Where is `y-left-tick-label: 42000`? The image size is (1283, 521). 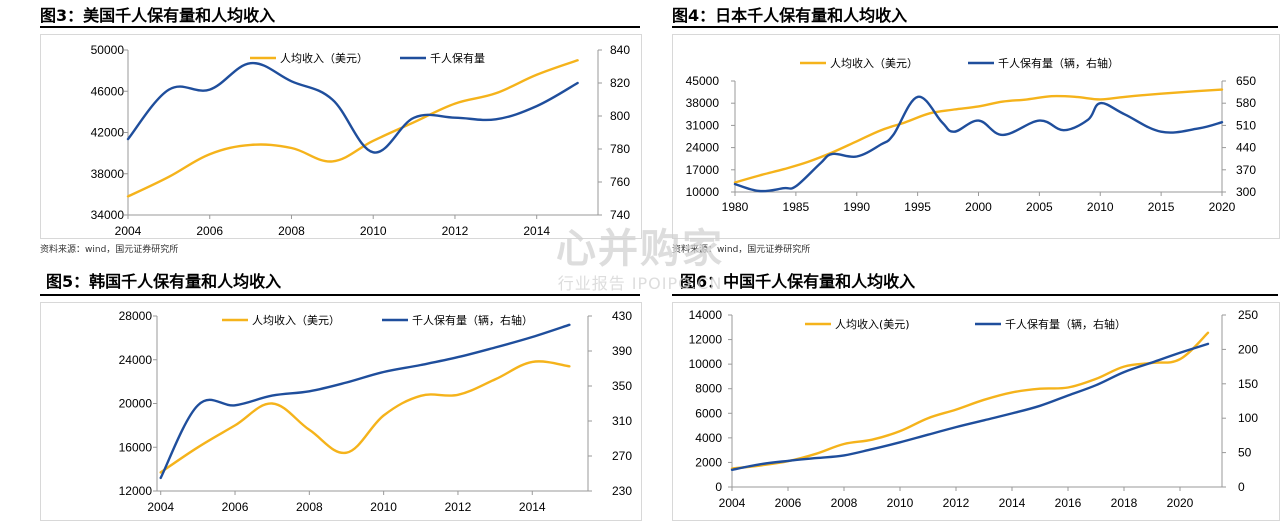
y-left-tick-label: 42000 is located at coordinates (108, 133).